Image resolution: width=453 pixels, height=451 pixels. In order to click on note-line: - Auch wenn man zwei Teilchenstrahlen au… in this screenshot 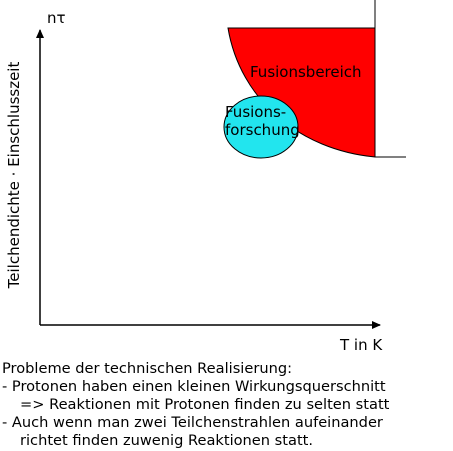, I will do `click(192, 422)`.